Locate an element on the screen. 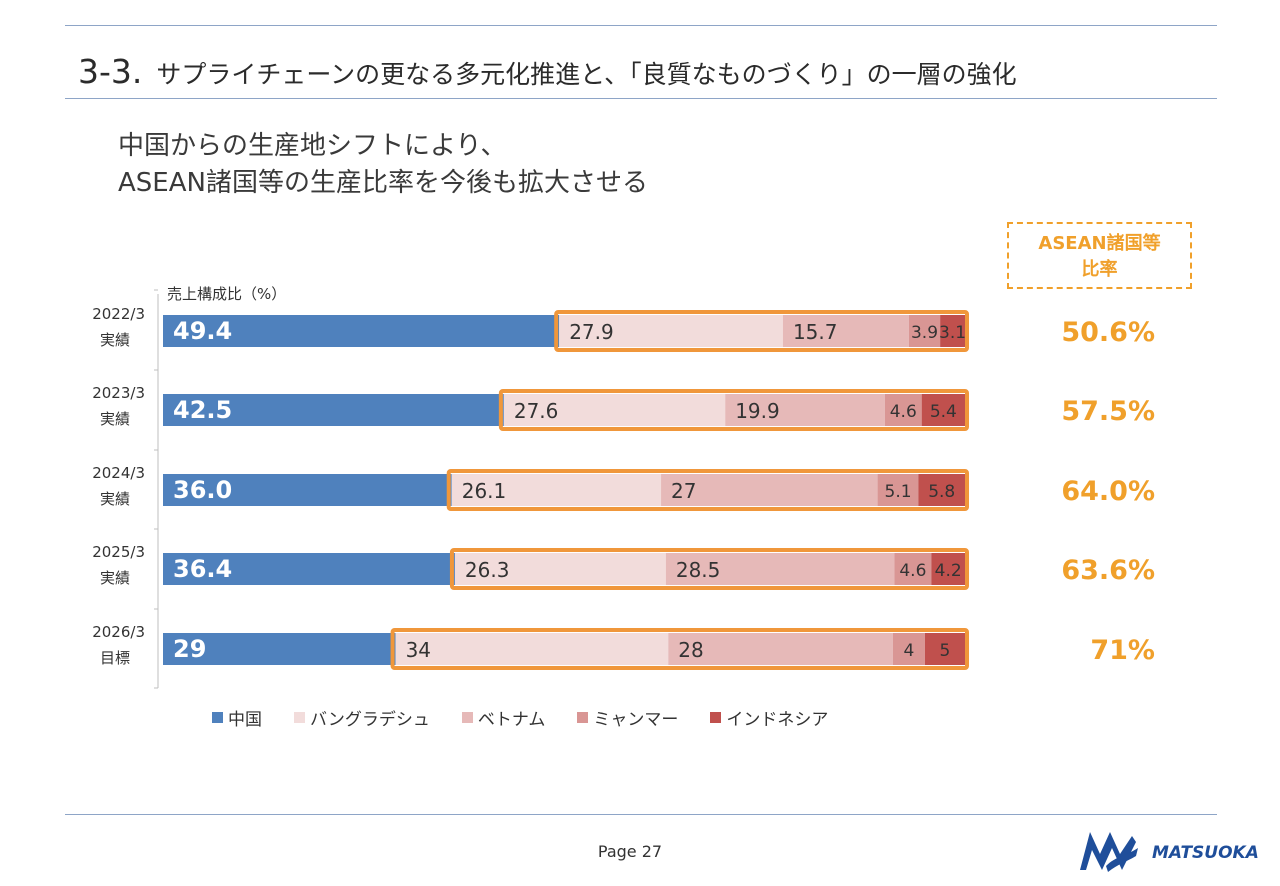  data-label: 5.1 is located at coordinates (898, 492).